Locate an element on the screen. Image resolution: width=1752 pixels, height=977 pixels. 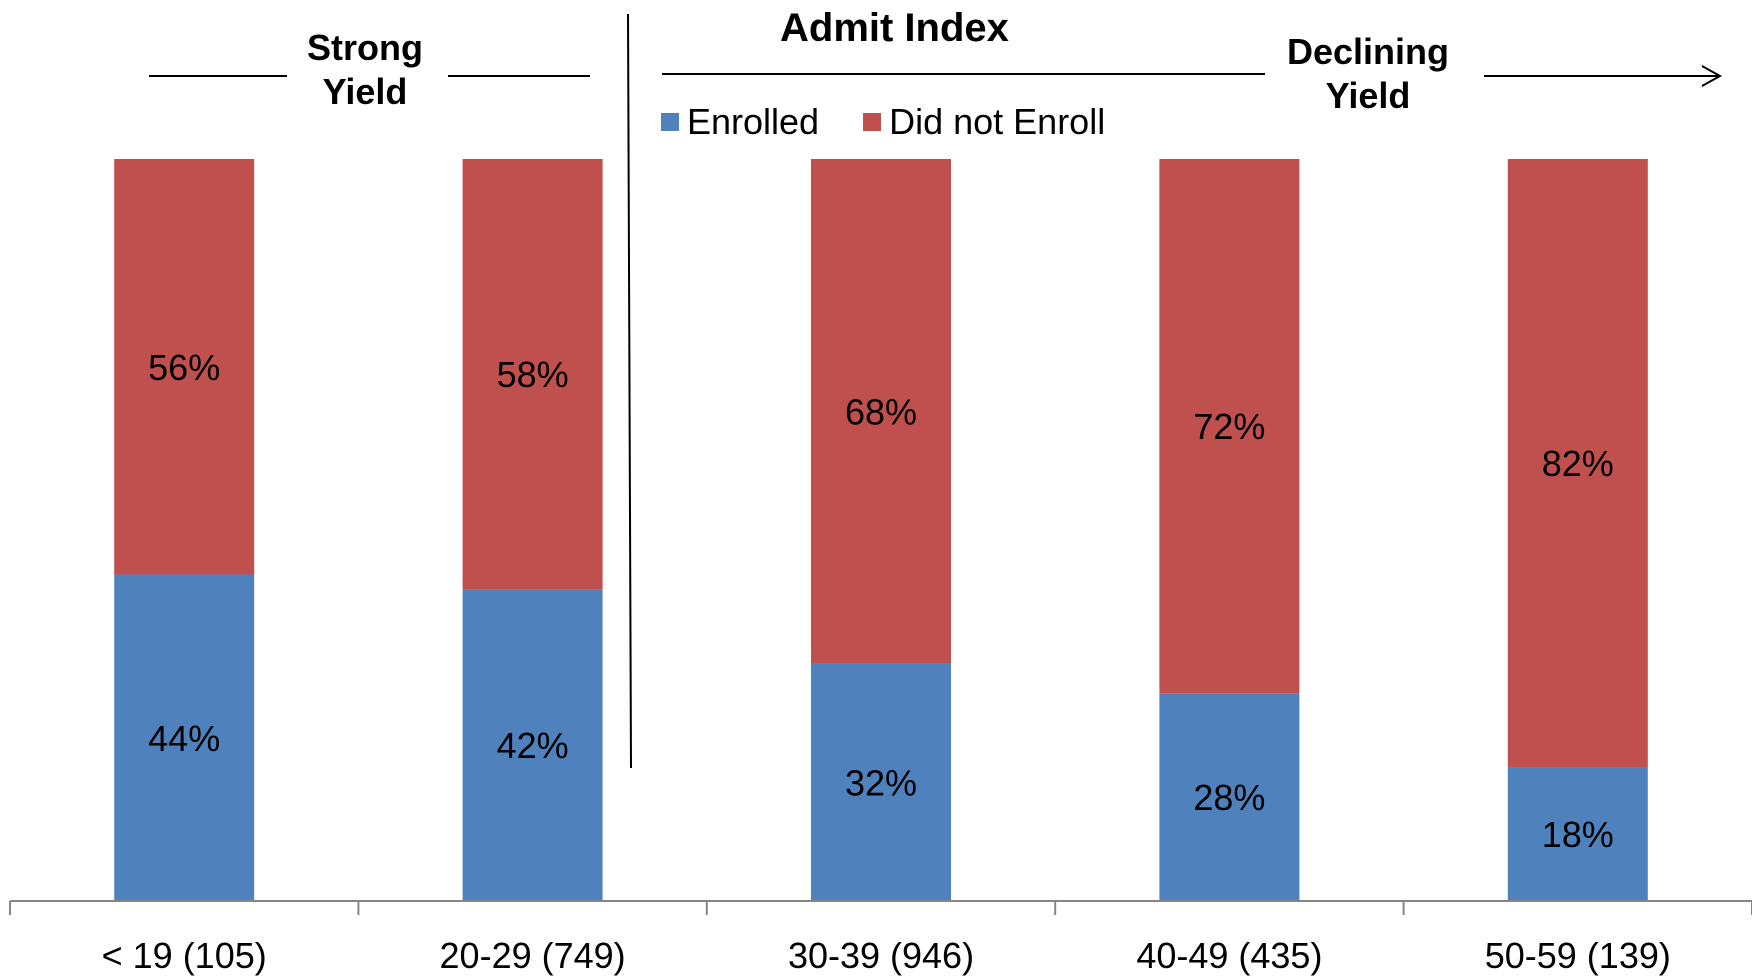
data-label-enrolled-4: 18% is located at coordinates (1578, 834).